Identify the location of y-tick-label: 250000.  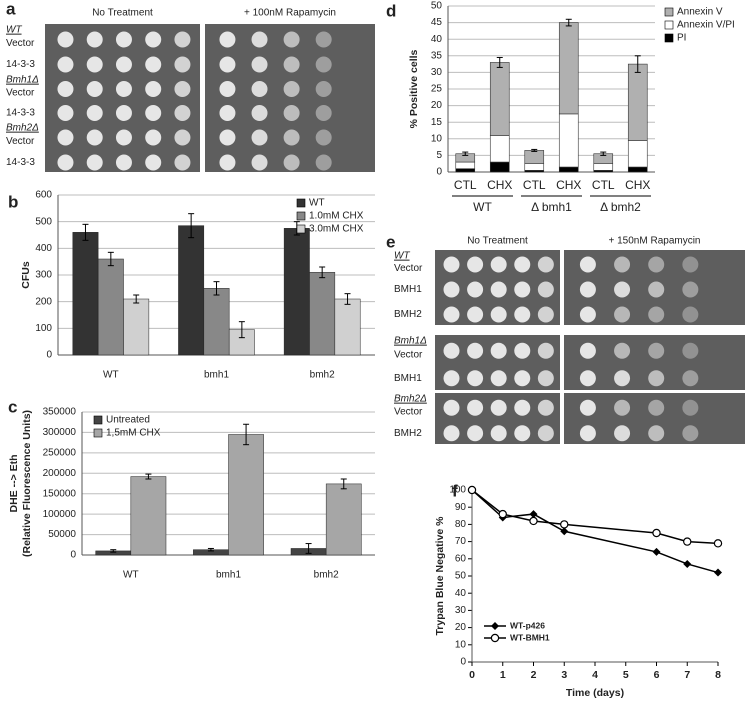
(60, 452).